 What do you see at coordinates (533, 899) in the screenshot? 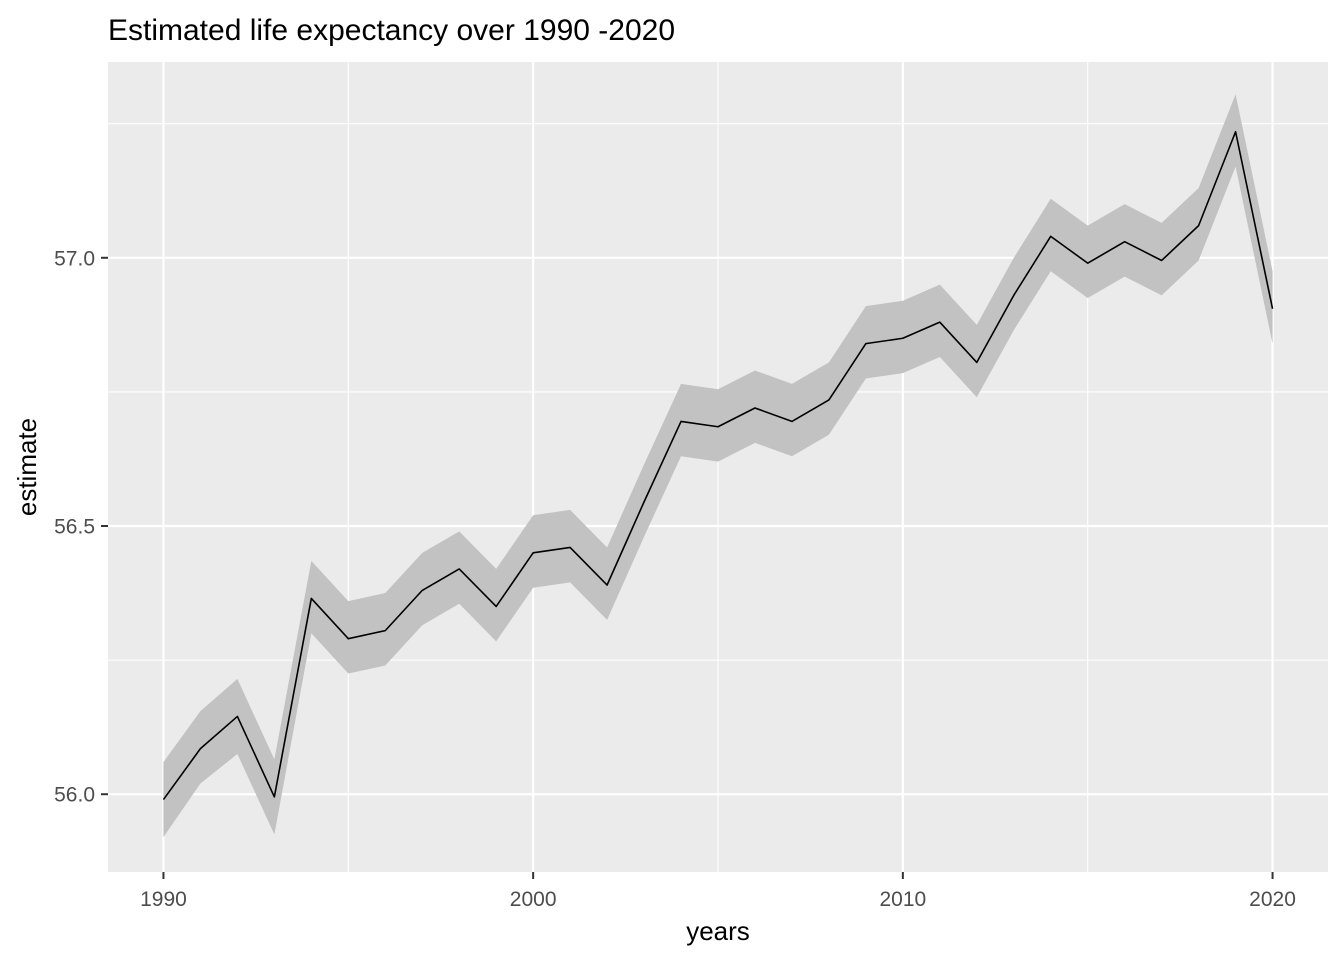
I see `x-tick-label: 2000` at bounding box center [533, 899].